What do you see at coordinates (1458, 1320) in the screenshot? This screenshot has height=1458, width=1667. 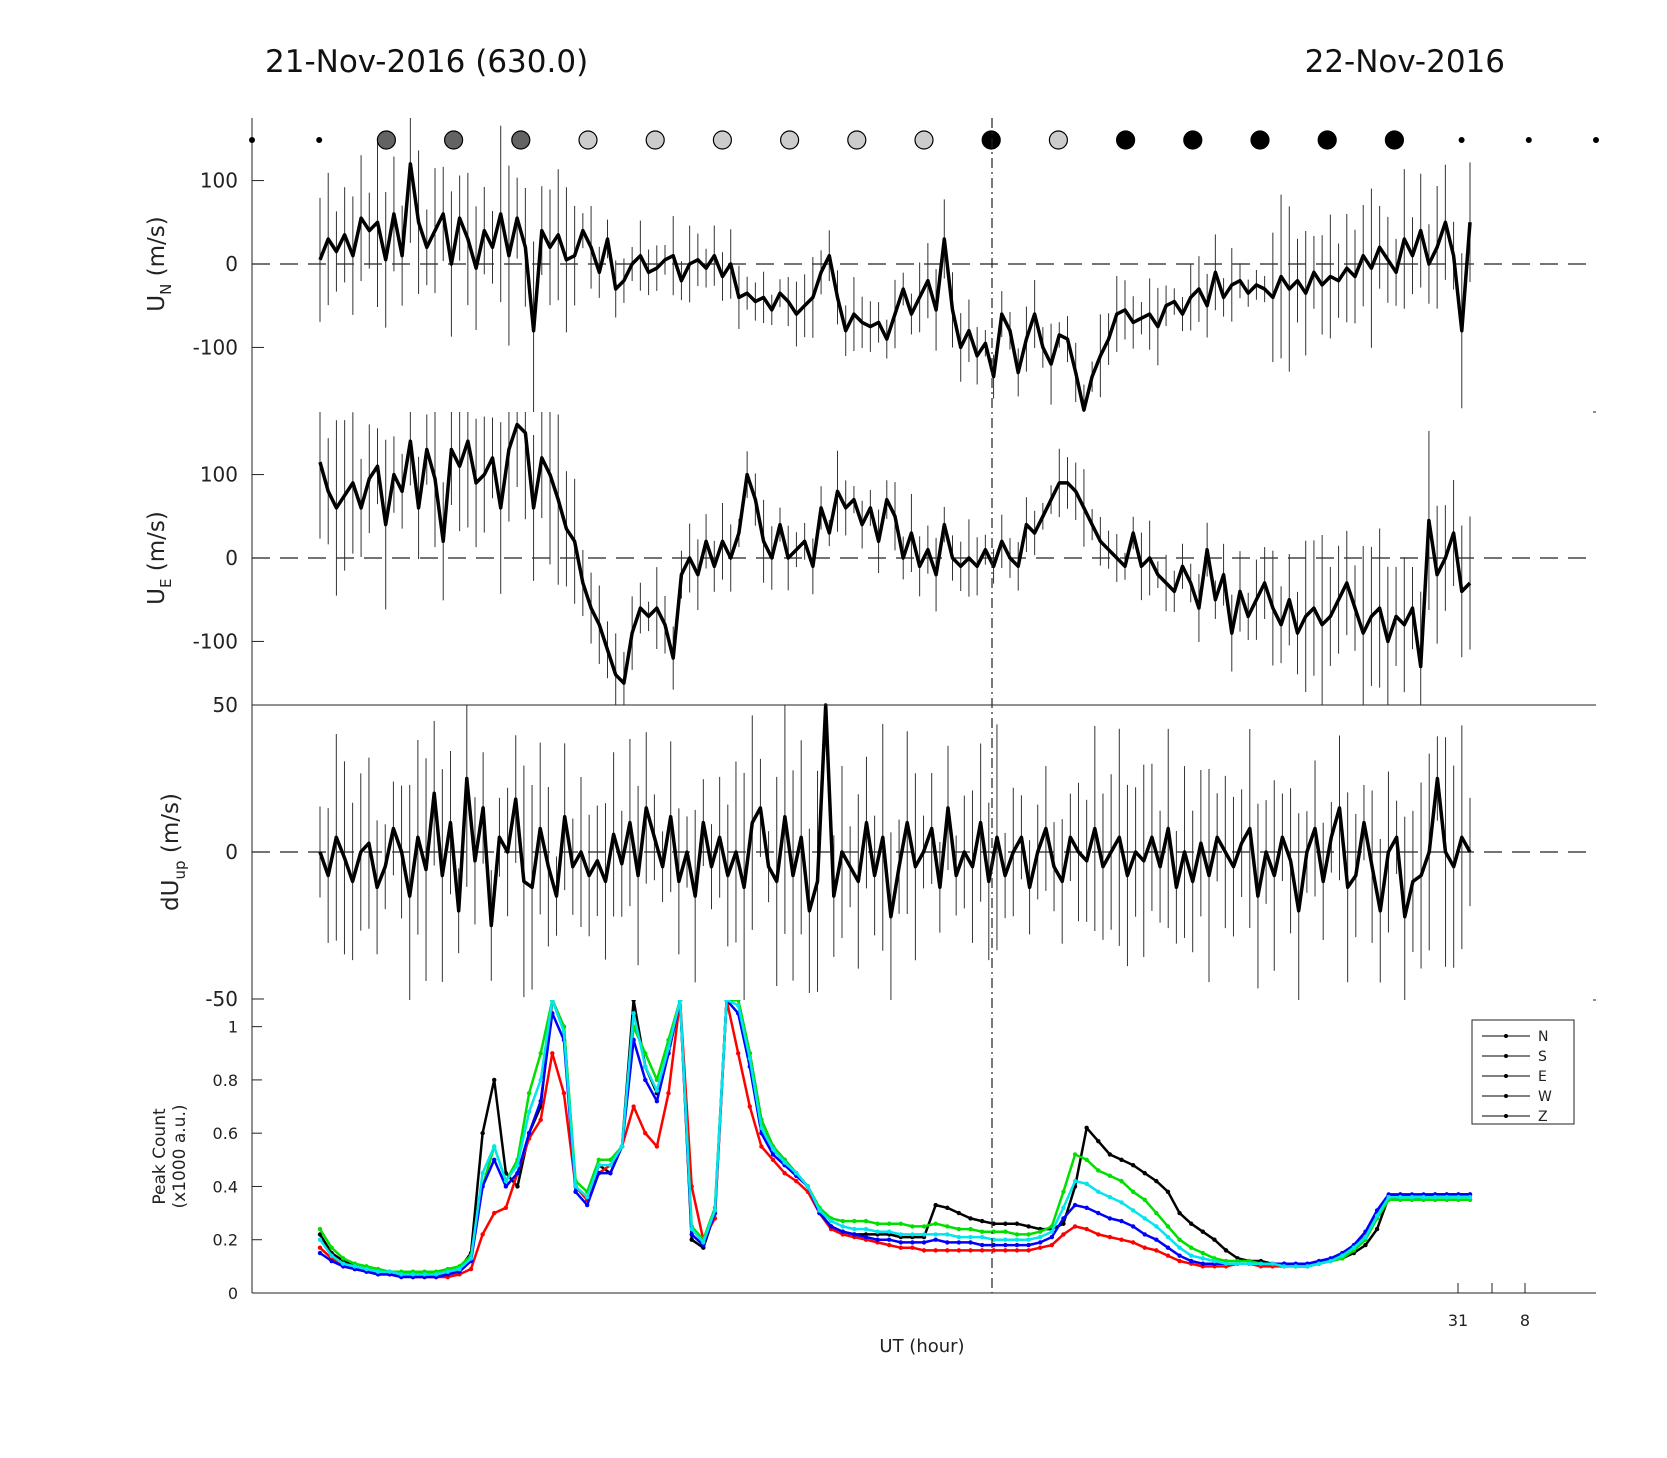 I see `x-tick-label: 31` at bounding box center [1458, 1320].